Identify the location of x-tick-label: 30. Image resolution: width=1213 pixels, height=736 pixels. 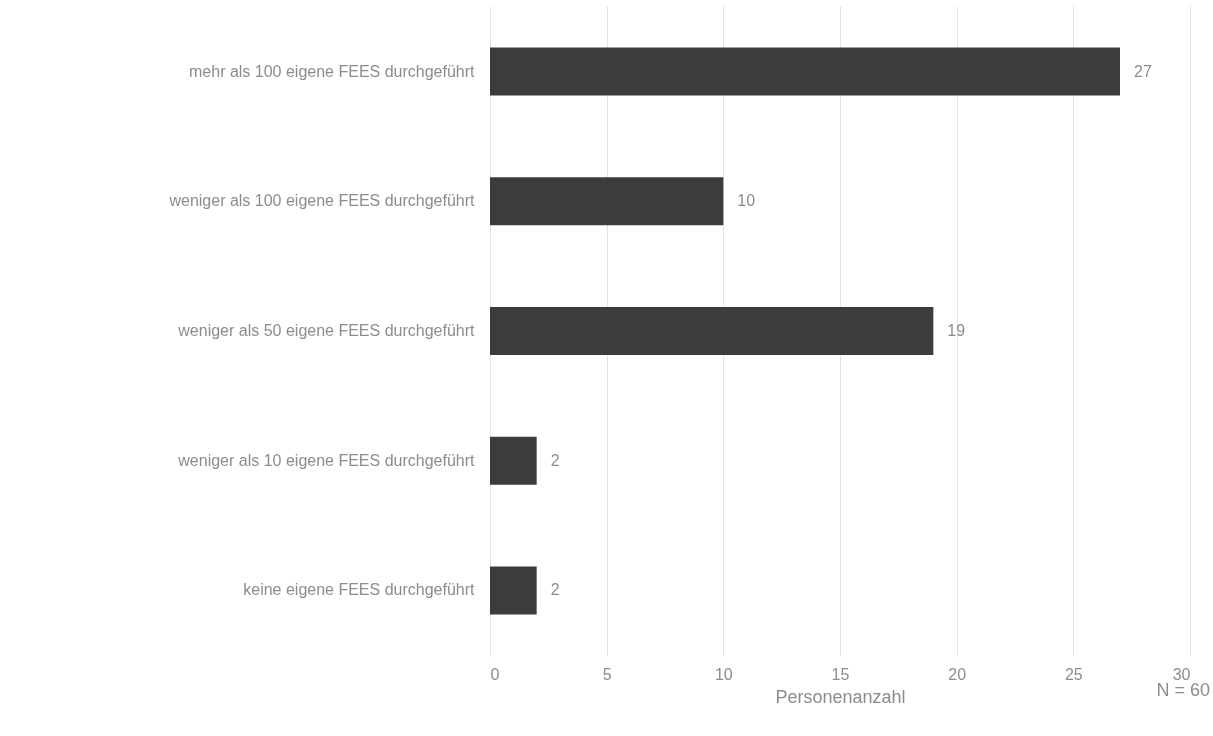
(1181, 674).